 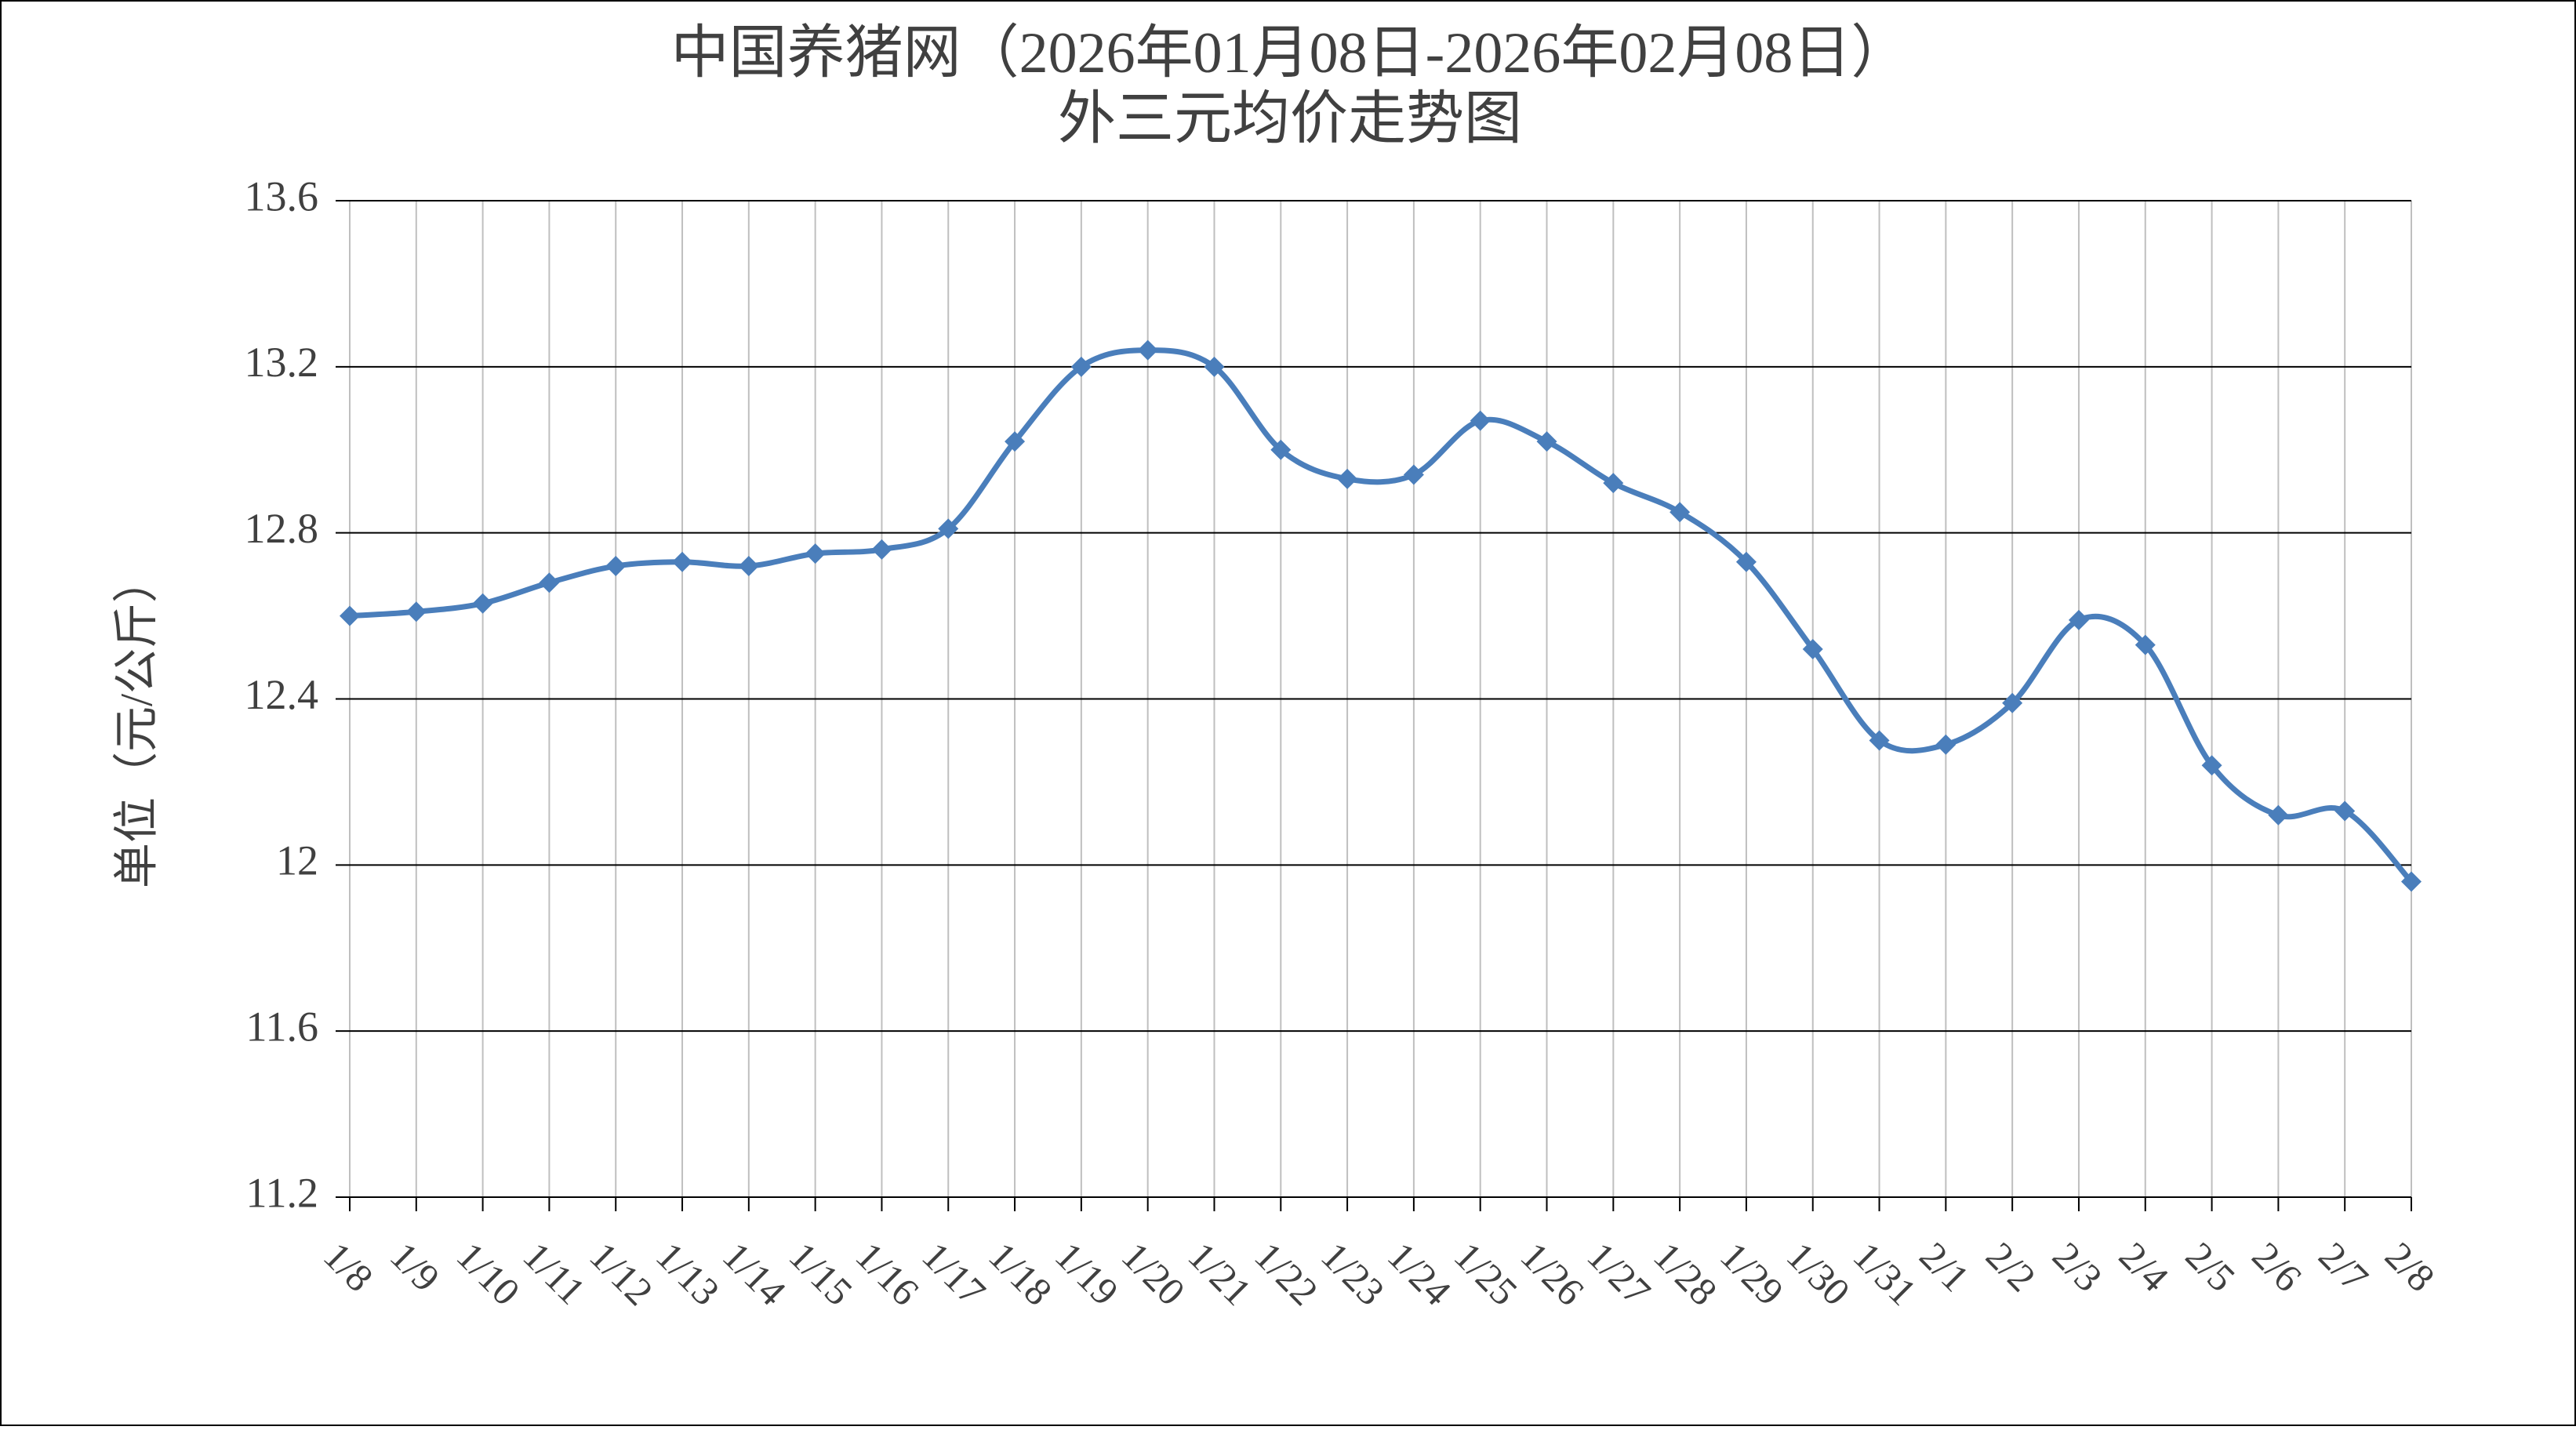 I want to click on chart-subtitle: 外三元均价走势图, so click(x=1290, y=119).